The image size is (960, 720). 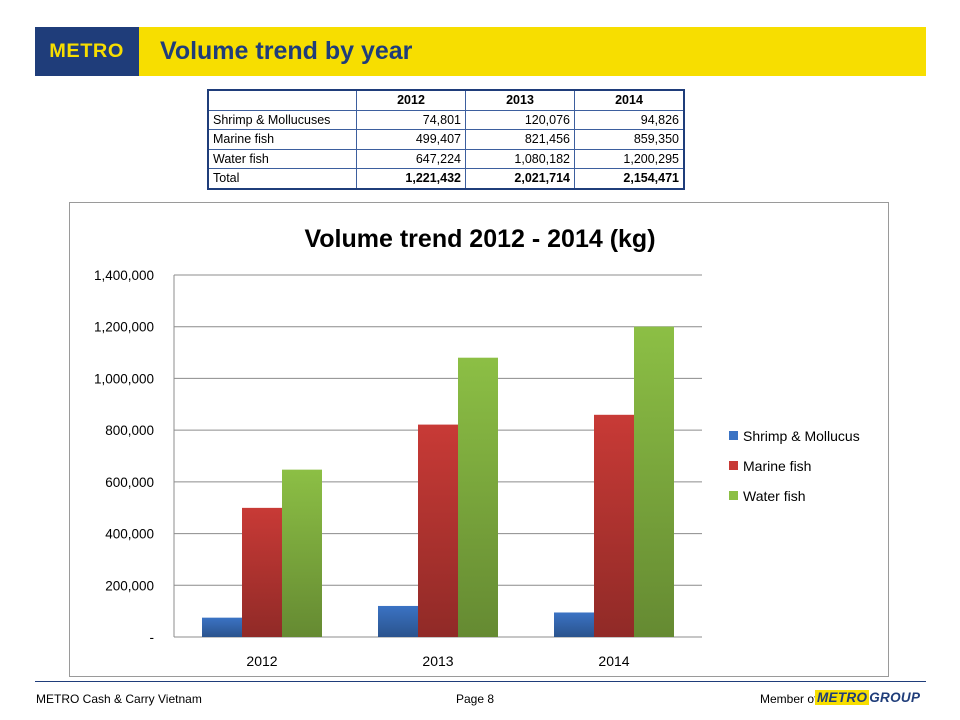 I want to click on metro-logo-text: METRO, so click(x=87, y=51).